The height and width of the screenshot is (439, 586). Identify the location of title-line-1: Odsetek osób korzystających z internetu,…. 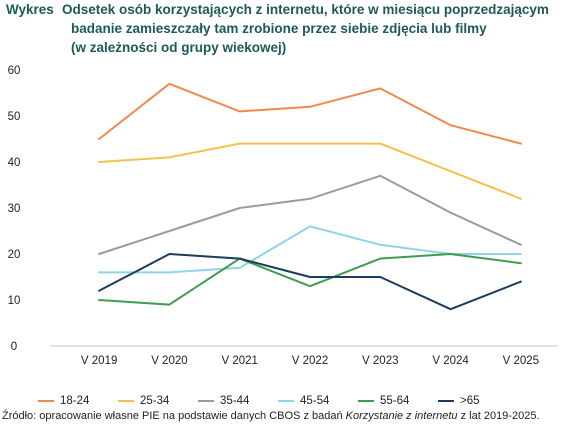
(305, 9).